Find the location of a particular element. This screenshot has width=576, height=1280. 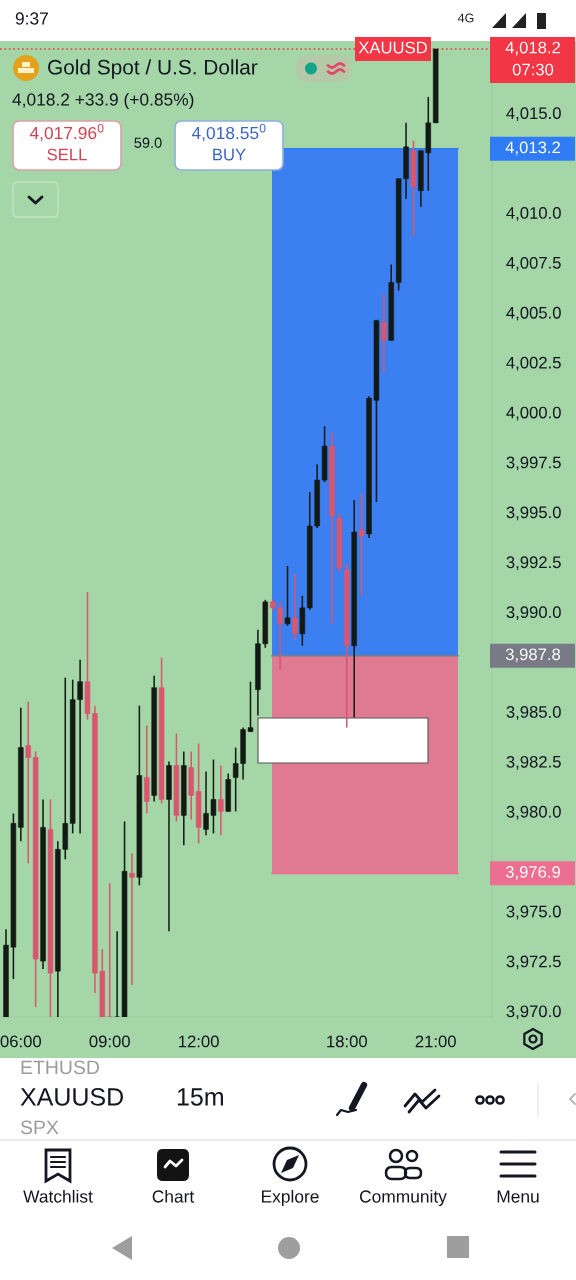

x-tick-label: 21:00 is located at coordinates (435, 1041).